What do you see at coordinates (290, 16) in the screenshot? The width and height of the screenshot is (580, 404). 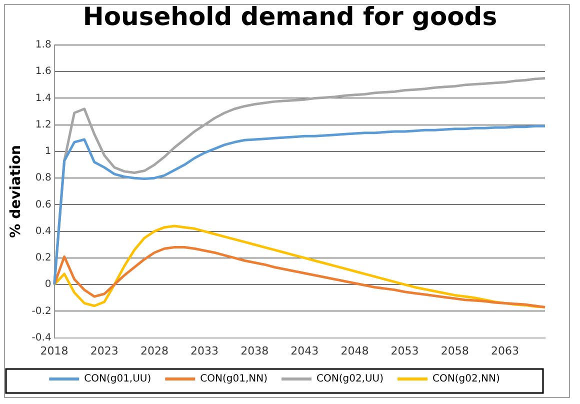 I see `chart-title: Household demand for goods` at bounding box center [290, 16].